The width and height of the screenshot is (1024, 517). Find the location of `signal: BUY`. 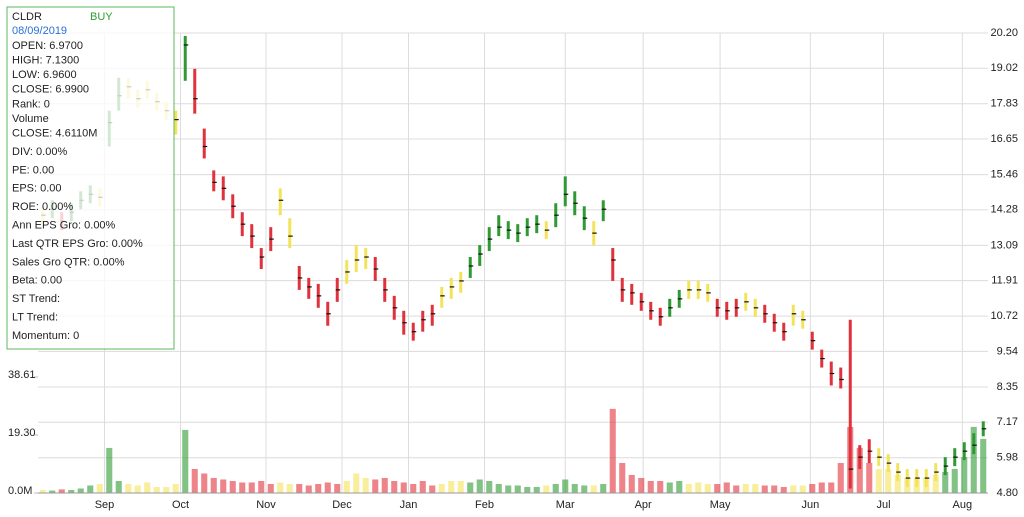

signal: BUY is located at coordinates (101, 17).